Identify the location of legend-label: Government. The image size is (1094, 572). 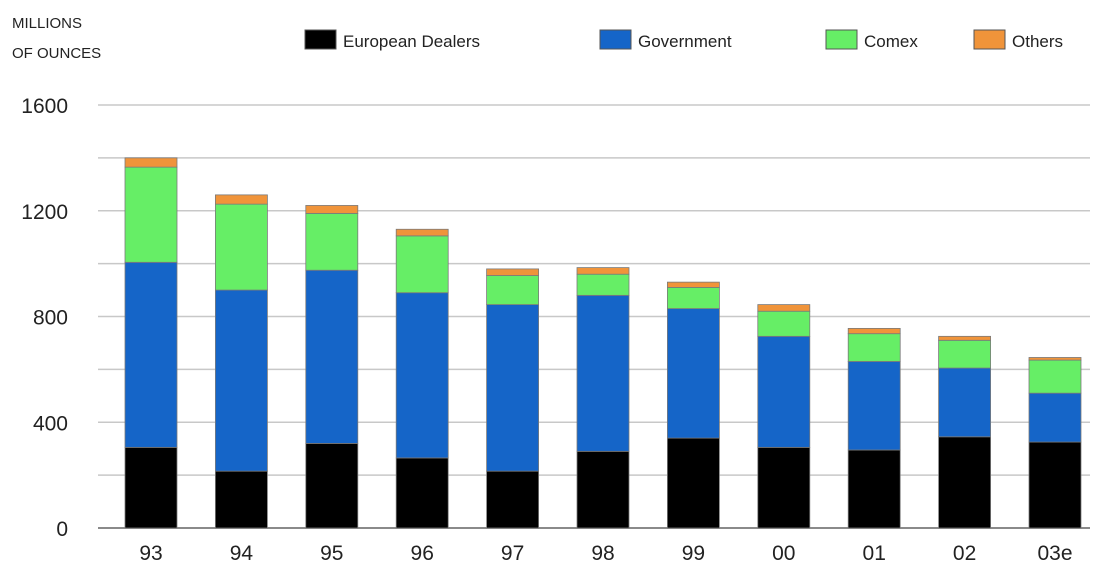
(685, 41).